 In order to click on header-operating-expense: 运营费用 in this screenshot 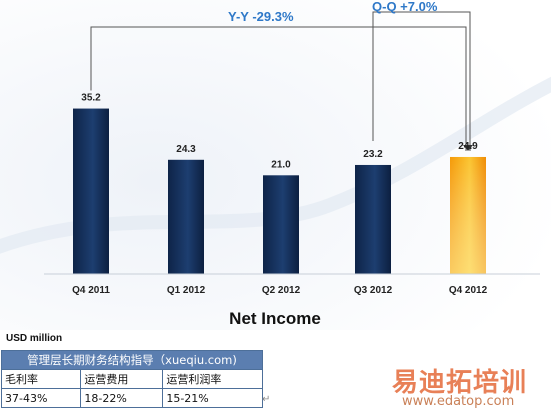, I will do `click(122, 379)`.